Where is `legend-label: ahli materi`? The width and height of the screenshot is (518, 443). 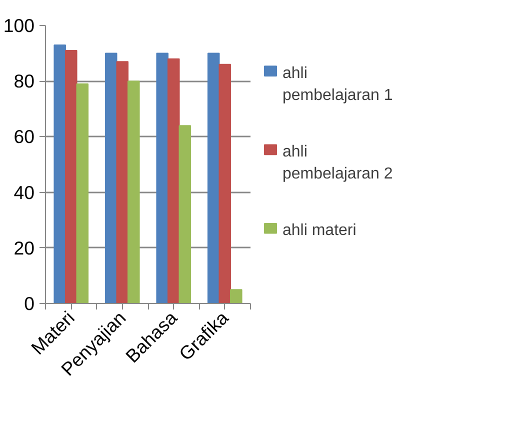
legend-label: ahli materi is located at coordinates (319, 231).